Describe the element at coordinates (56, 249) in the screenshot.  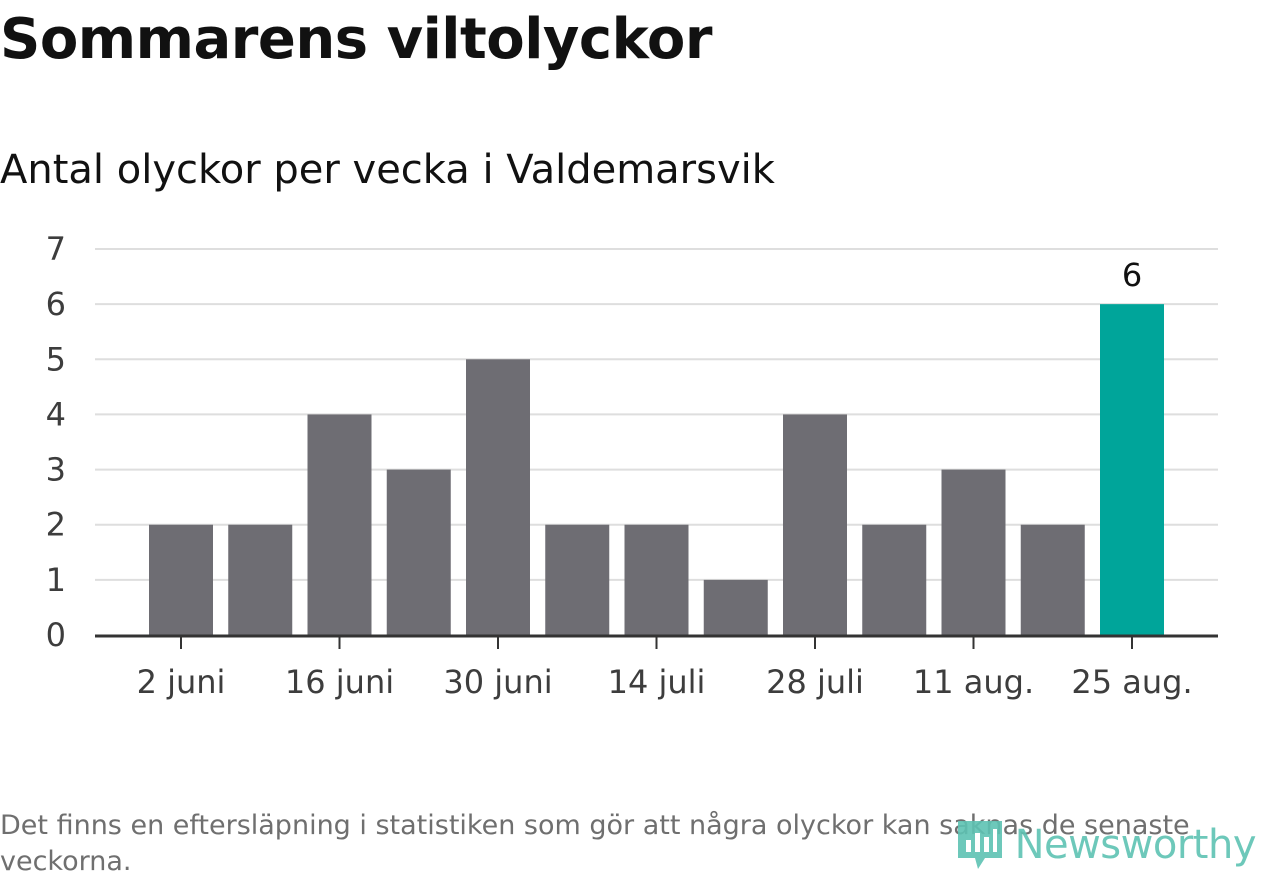
I see `y-tick-label: 7` at that location.